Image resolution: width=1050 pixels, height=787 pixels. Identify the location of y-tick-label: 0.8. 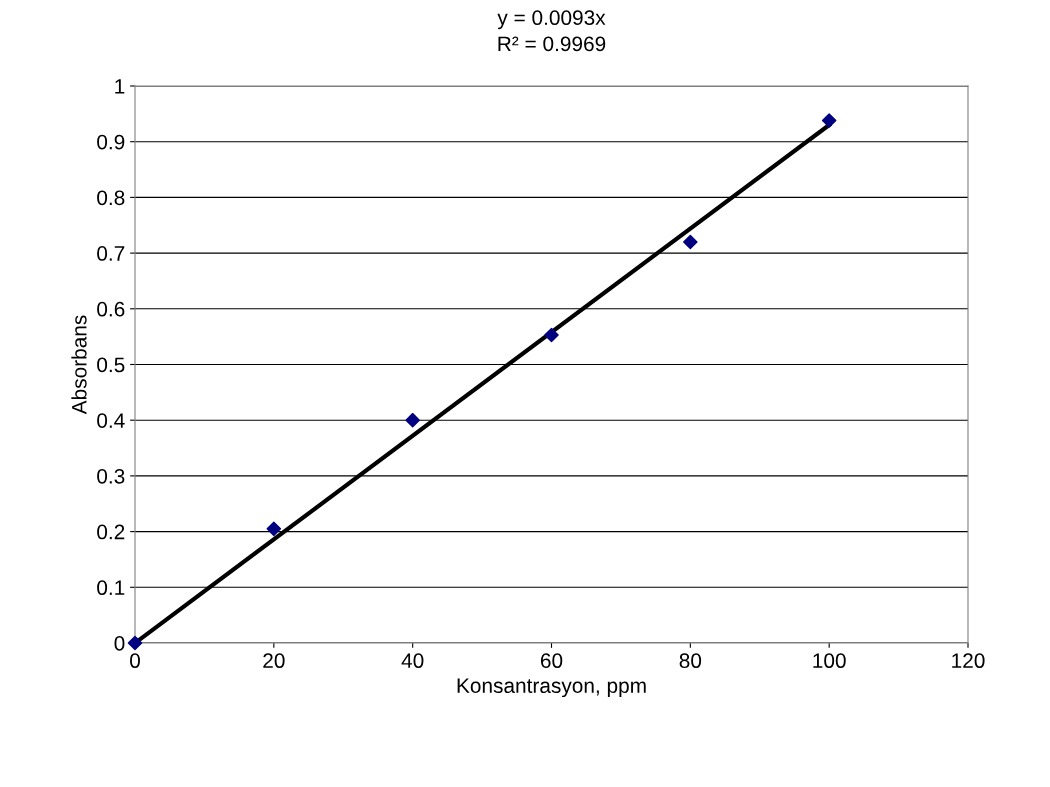
(111, 198).